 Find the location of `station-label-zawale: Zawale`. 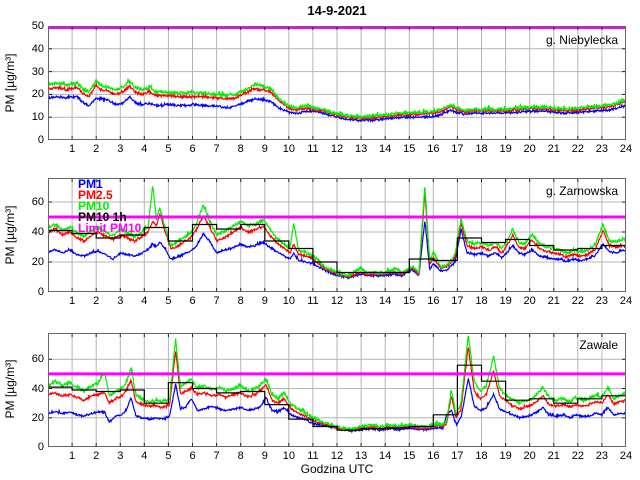

station-label-zawale: Zawale is located at coordinates (598, 345).